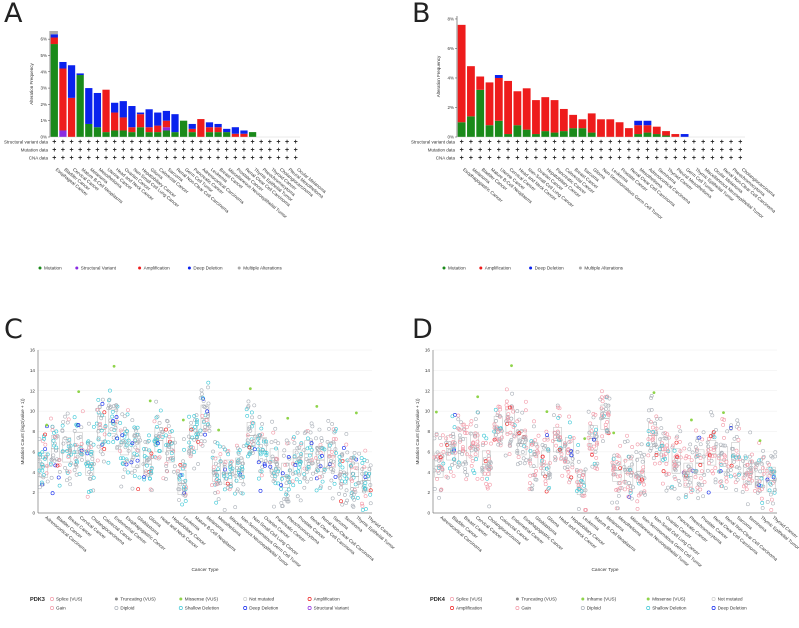  What do you see at coordinates (63, 133) in the screenshot?
I see `bar-structural_variant` at bounding box center [63, 133].